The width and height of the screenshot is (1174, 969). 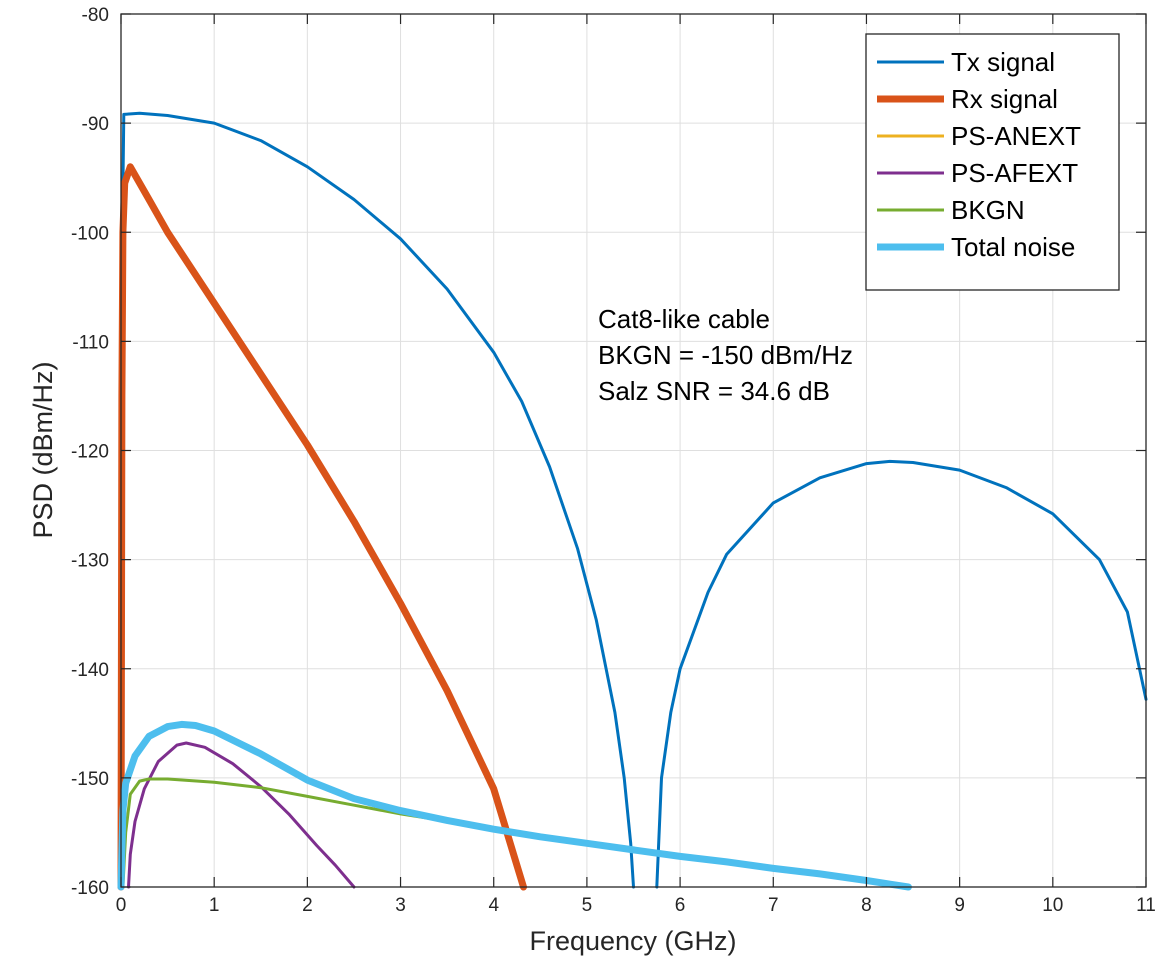 I want to click on y-axis-label: PSD (dBm/Hz), so click(x=43, y=449).